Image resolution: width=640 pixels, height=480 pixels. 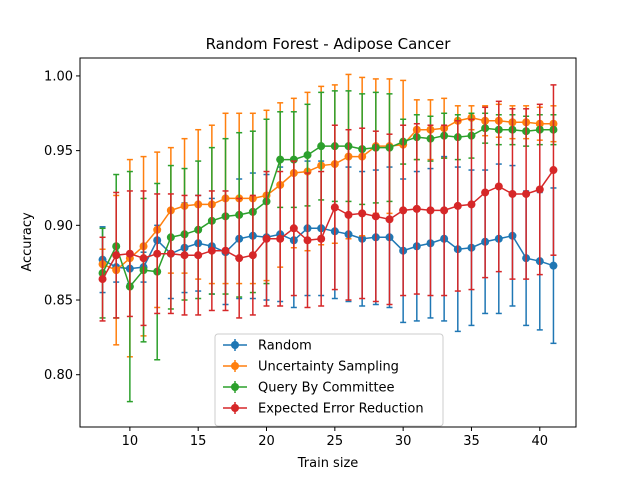 I want to click on x-tick-label: 10, so click(x=130, y=441).